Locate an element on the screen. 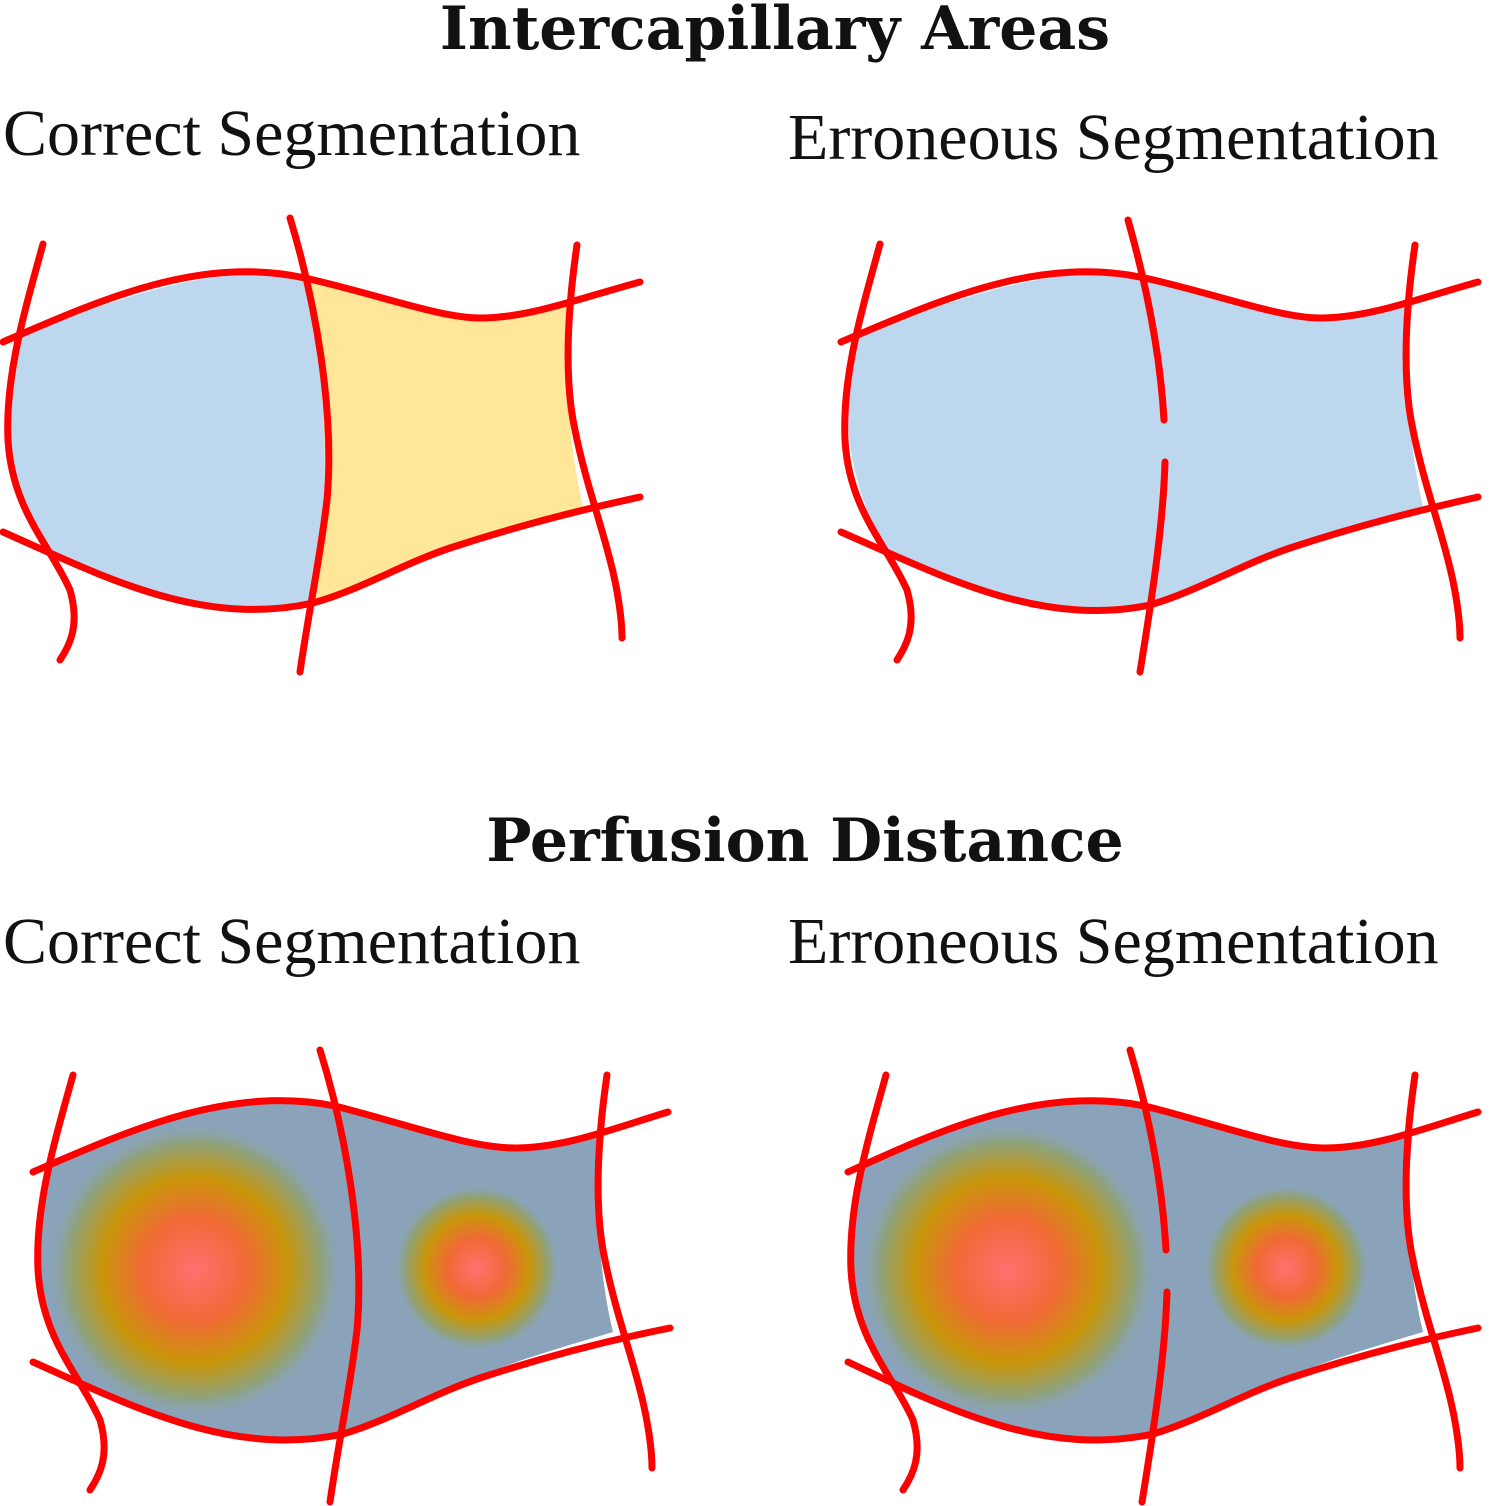  capillary-lines-perfusion is located at coordinates (351, 1276).